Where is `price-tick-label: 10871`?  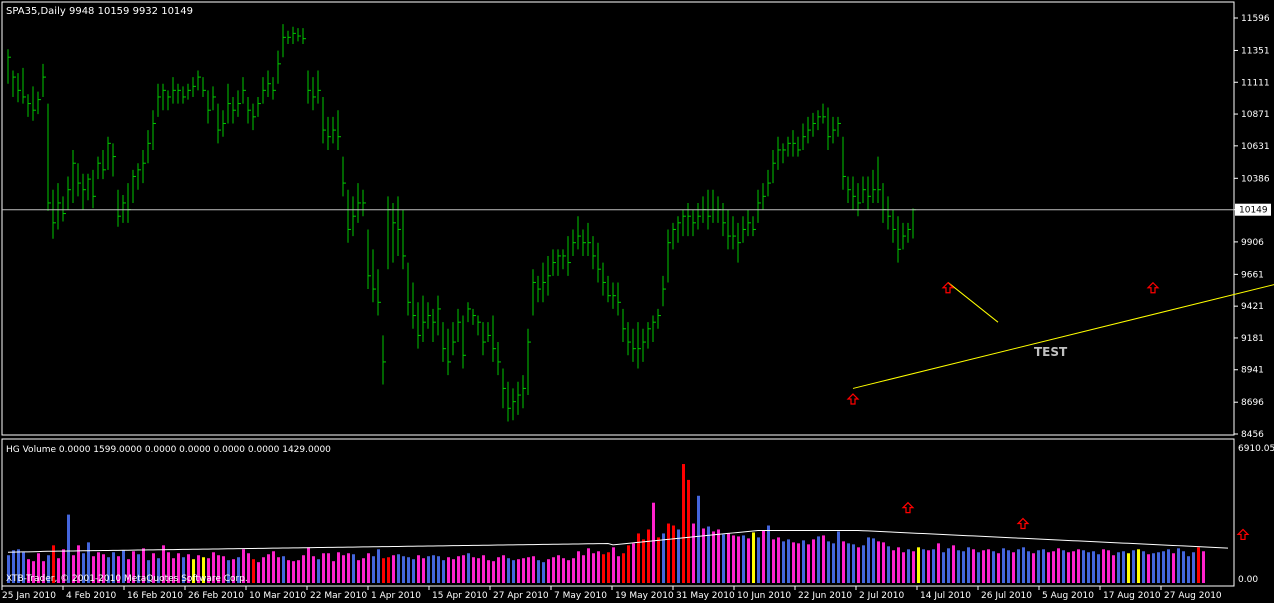 price-tick-label: 10871 is located at coordinates (1255, 115).